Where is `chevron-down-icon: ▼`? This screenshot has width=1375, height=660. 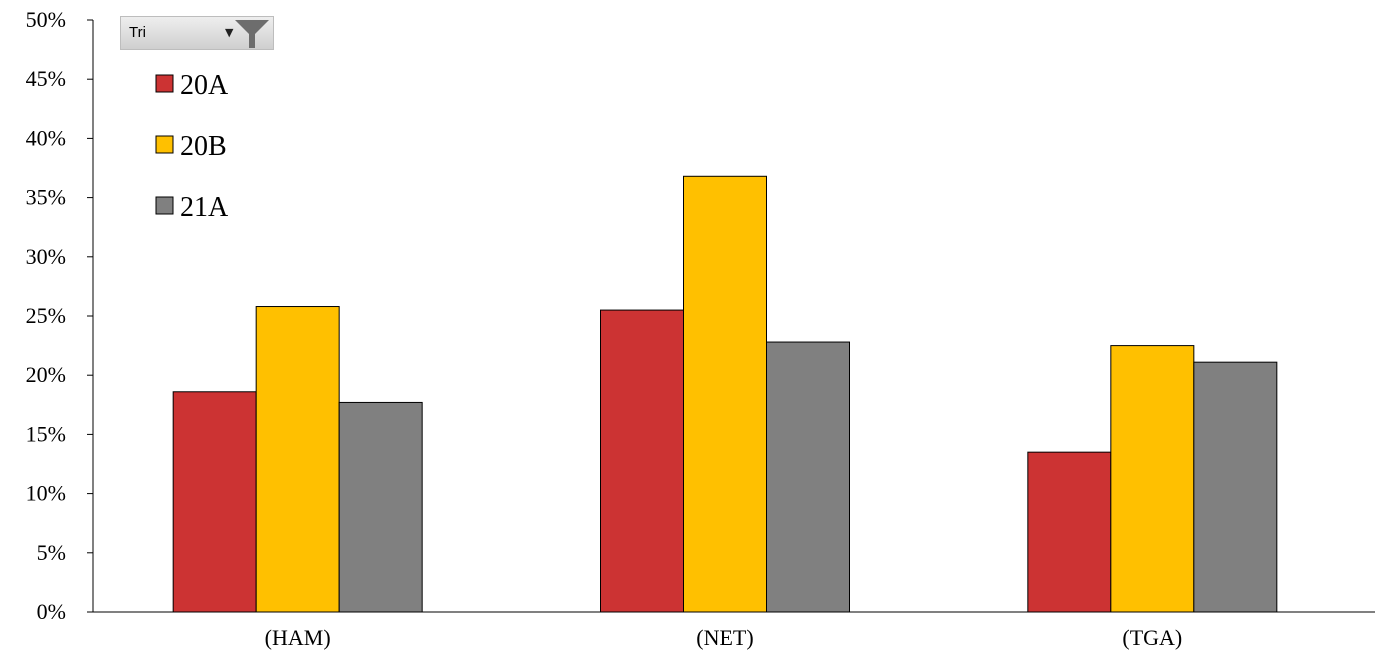
chevron-down-icon: ▼ is located at coordinates (229, 32).